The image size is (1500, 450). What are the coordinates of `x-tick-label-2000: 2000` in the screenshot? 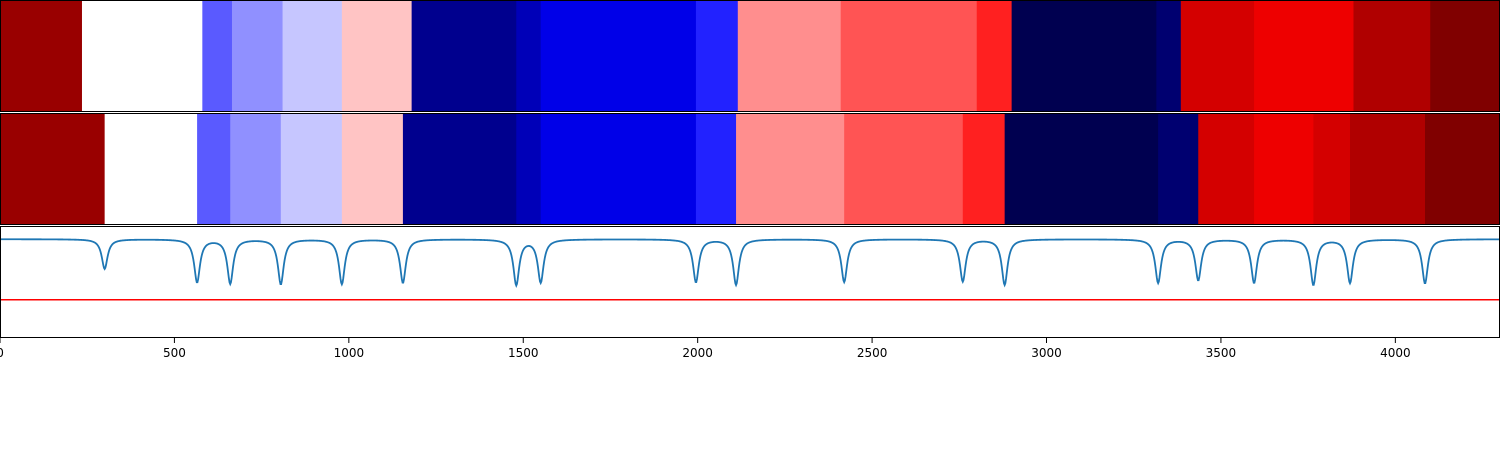 It's located at (697, 353).